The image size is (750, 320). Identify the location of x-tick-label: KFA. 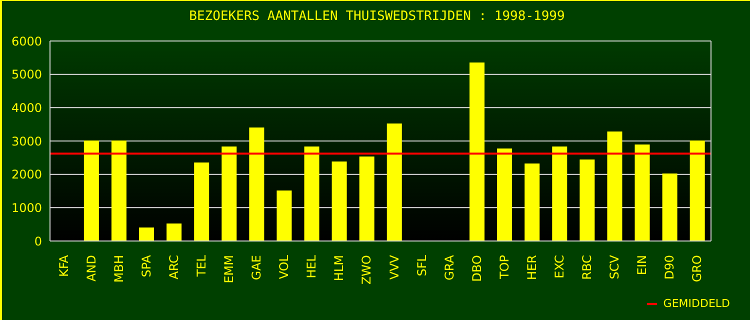
(63, 265).